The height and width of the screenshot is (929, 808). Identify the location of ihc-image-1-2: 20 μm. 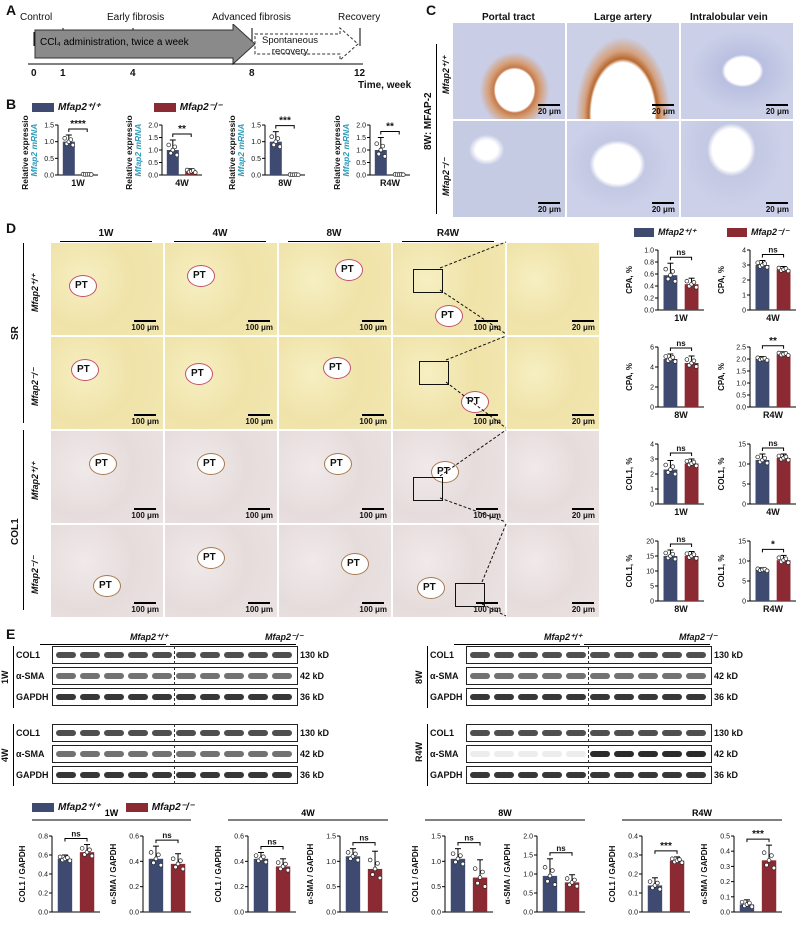
(737, 169).